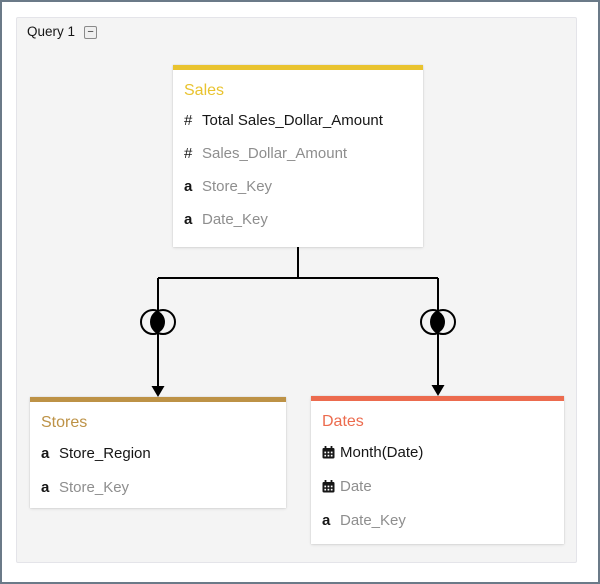 The image size is (600, 584). What do you see at coordinates (204, 90) in the screenshot?
I see `table-title: Sales` at bounding box center [204, 90].